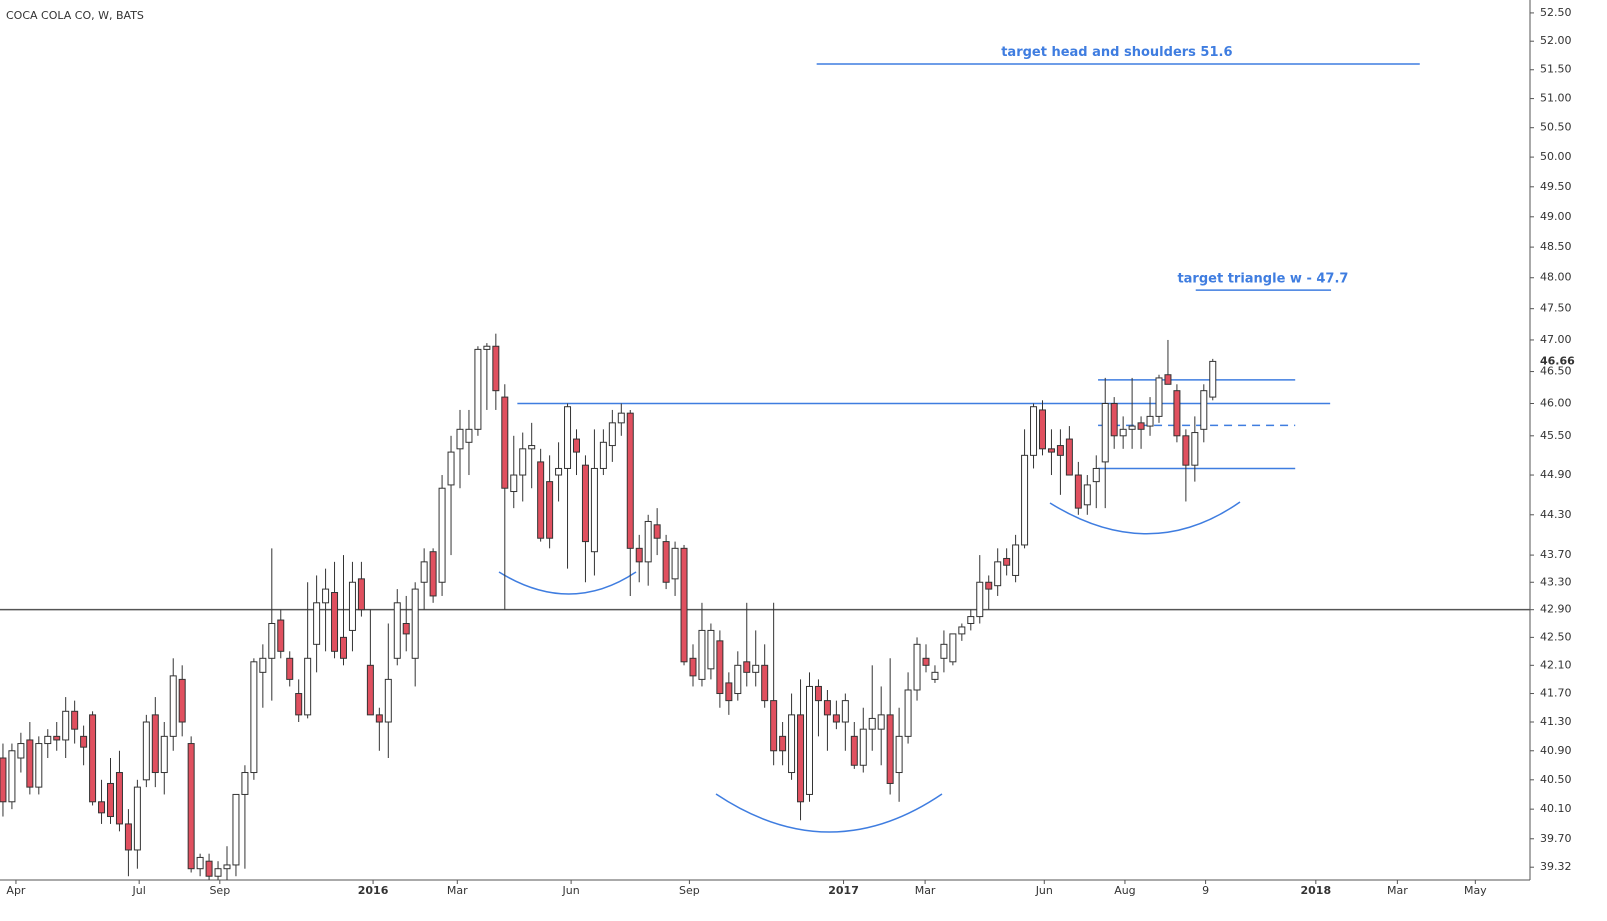 The width and height of the screenshot is (1607, 921). What do you see at coordinates (1556, 98) in the screenshot?
I see `y-tick-label: 51.00` at bounding box center [1556, 98].